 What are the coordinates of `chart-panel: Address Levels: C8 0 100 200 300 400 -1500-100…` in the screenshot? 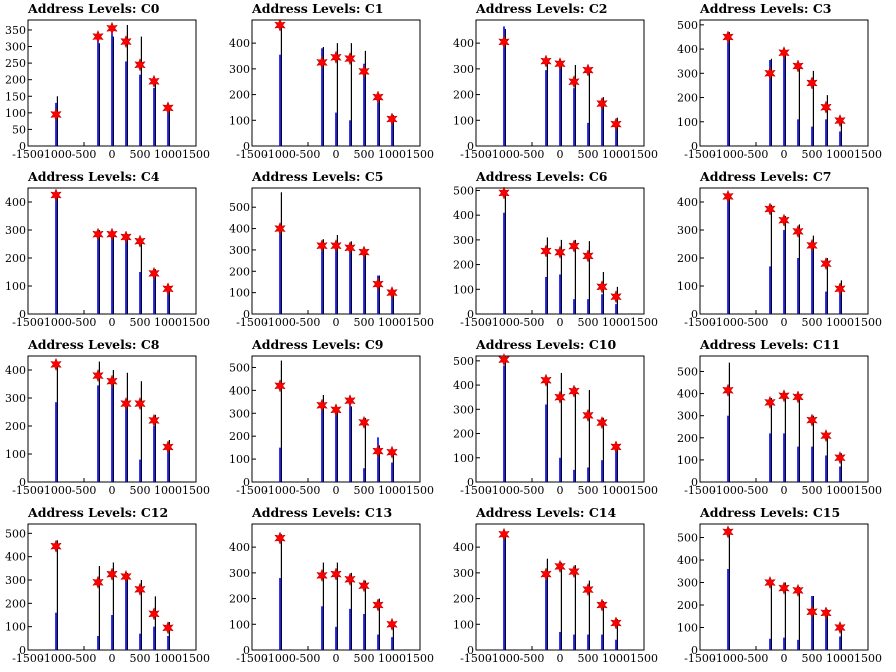 It's located at (107, 417).